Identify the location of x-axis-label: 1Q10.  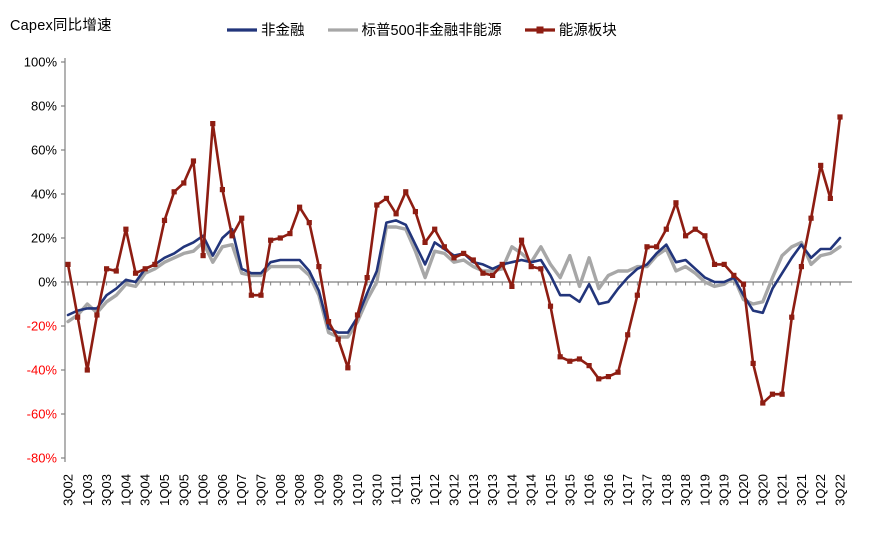
(357, 490).